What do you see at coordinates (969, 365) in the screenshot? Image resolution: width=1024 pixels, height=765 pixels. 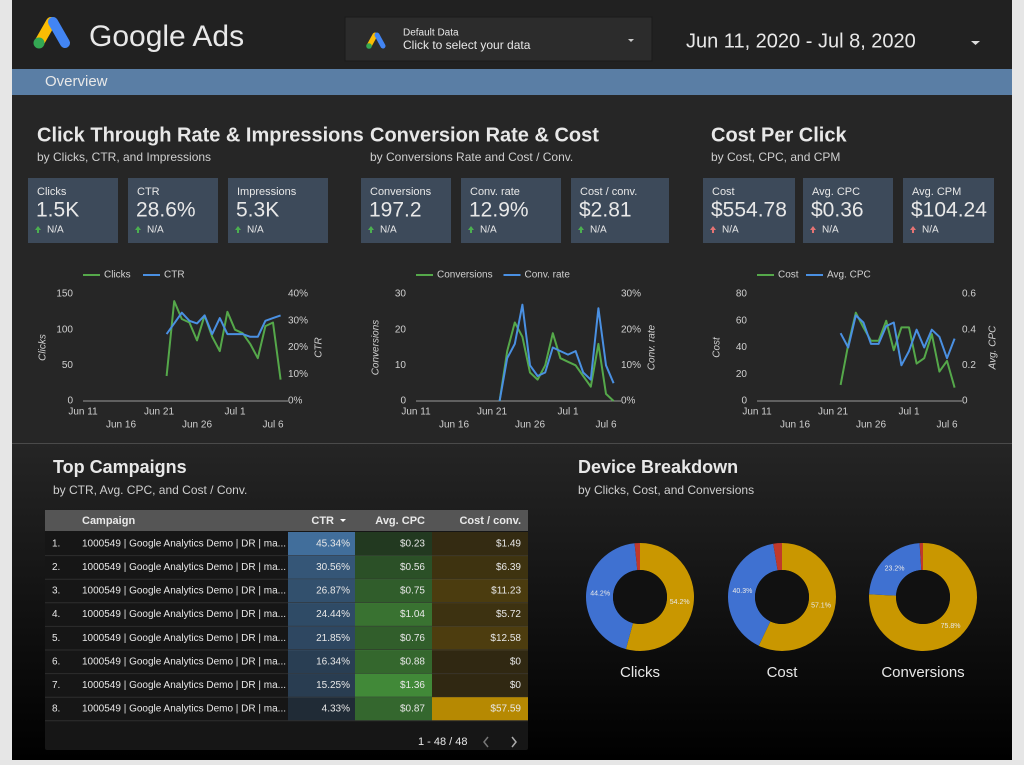 I see `y2-tick-label: 0.2` at bounding box center [969, 365].